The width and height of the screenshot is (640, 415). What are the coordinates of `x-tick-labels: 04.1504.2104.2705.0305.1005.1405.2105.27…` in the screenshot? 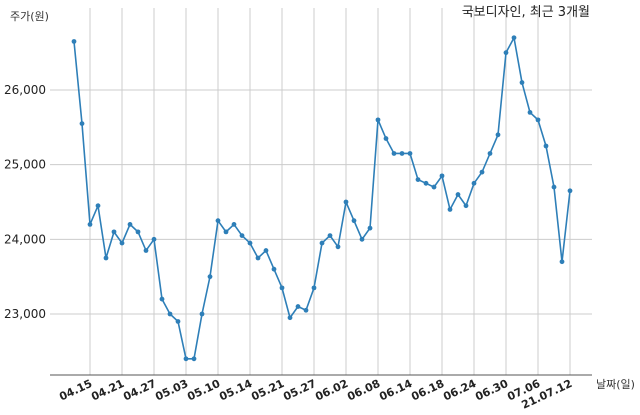 It's located at (315, 394).